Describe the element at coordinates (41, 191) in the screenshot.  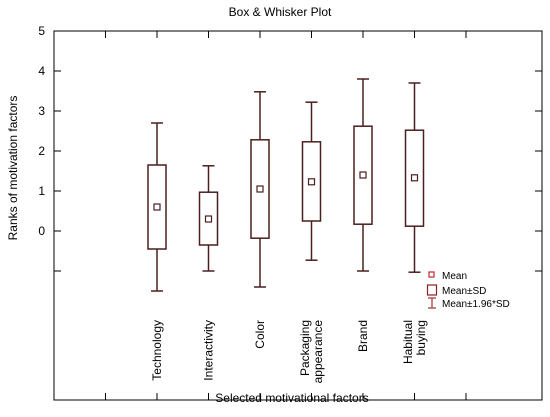
I see `y-tick-label: 1` at that location.